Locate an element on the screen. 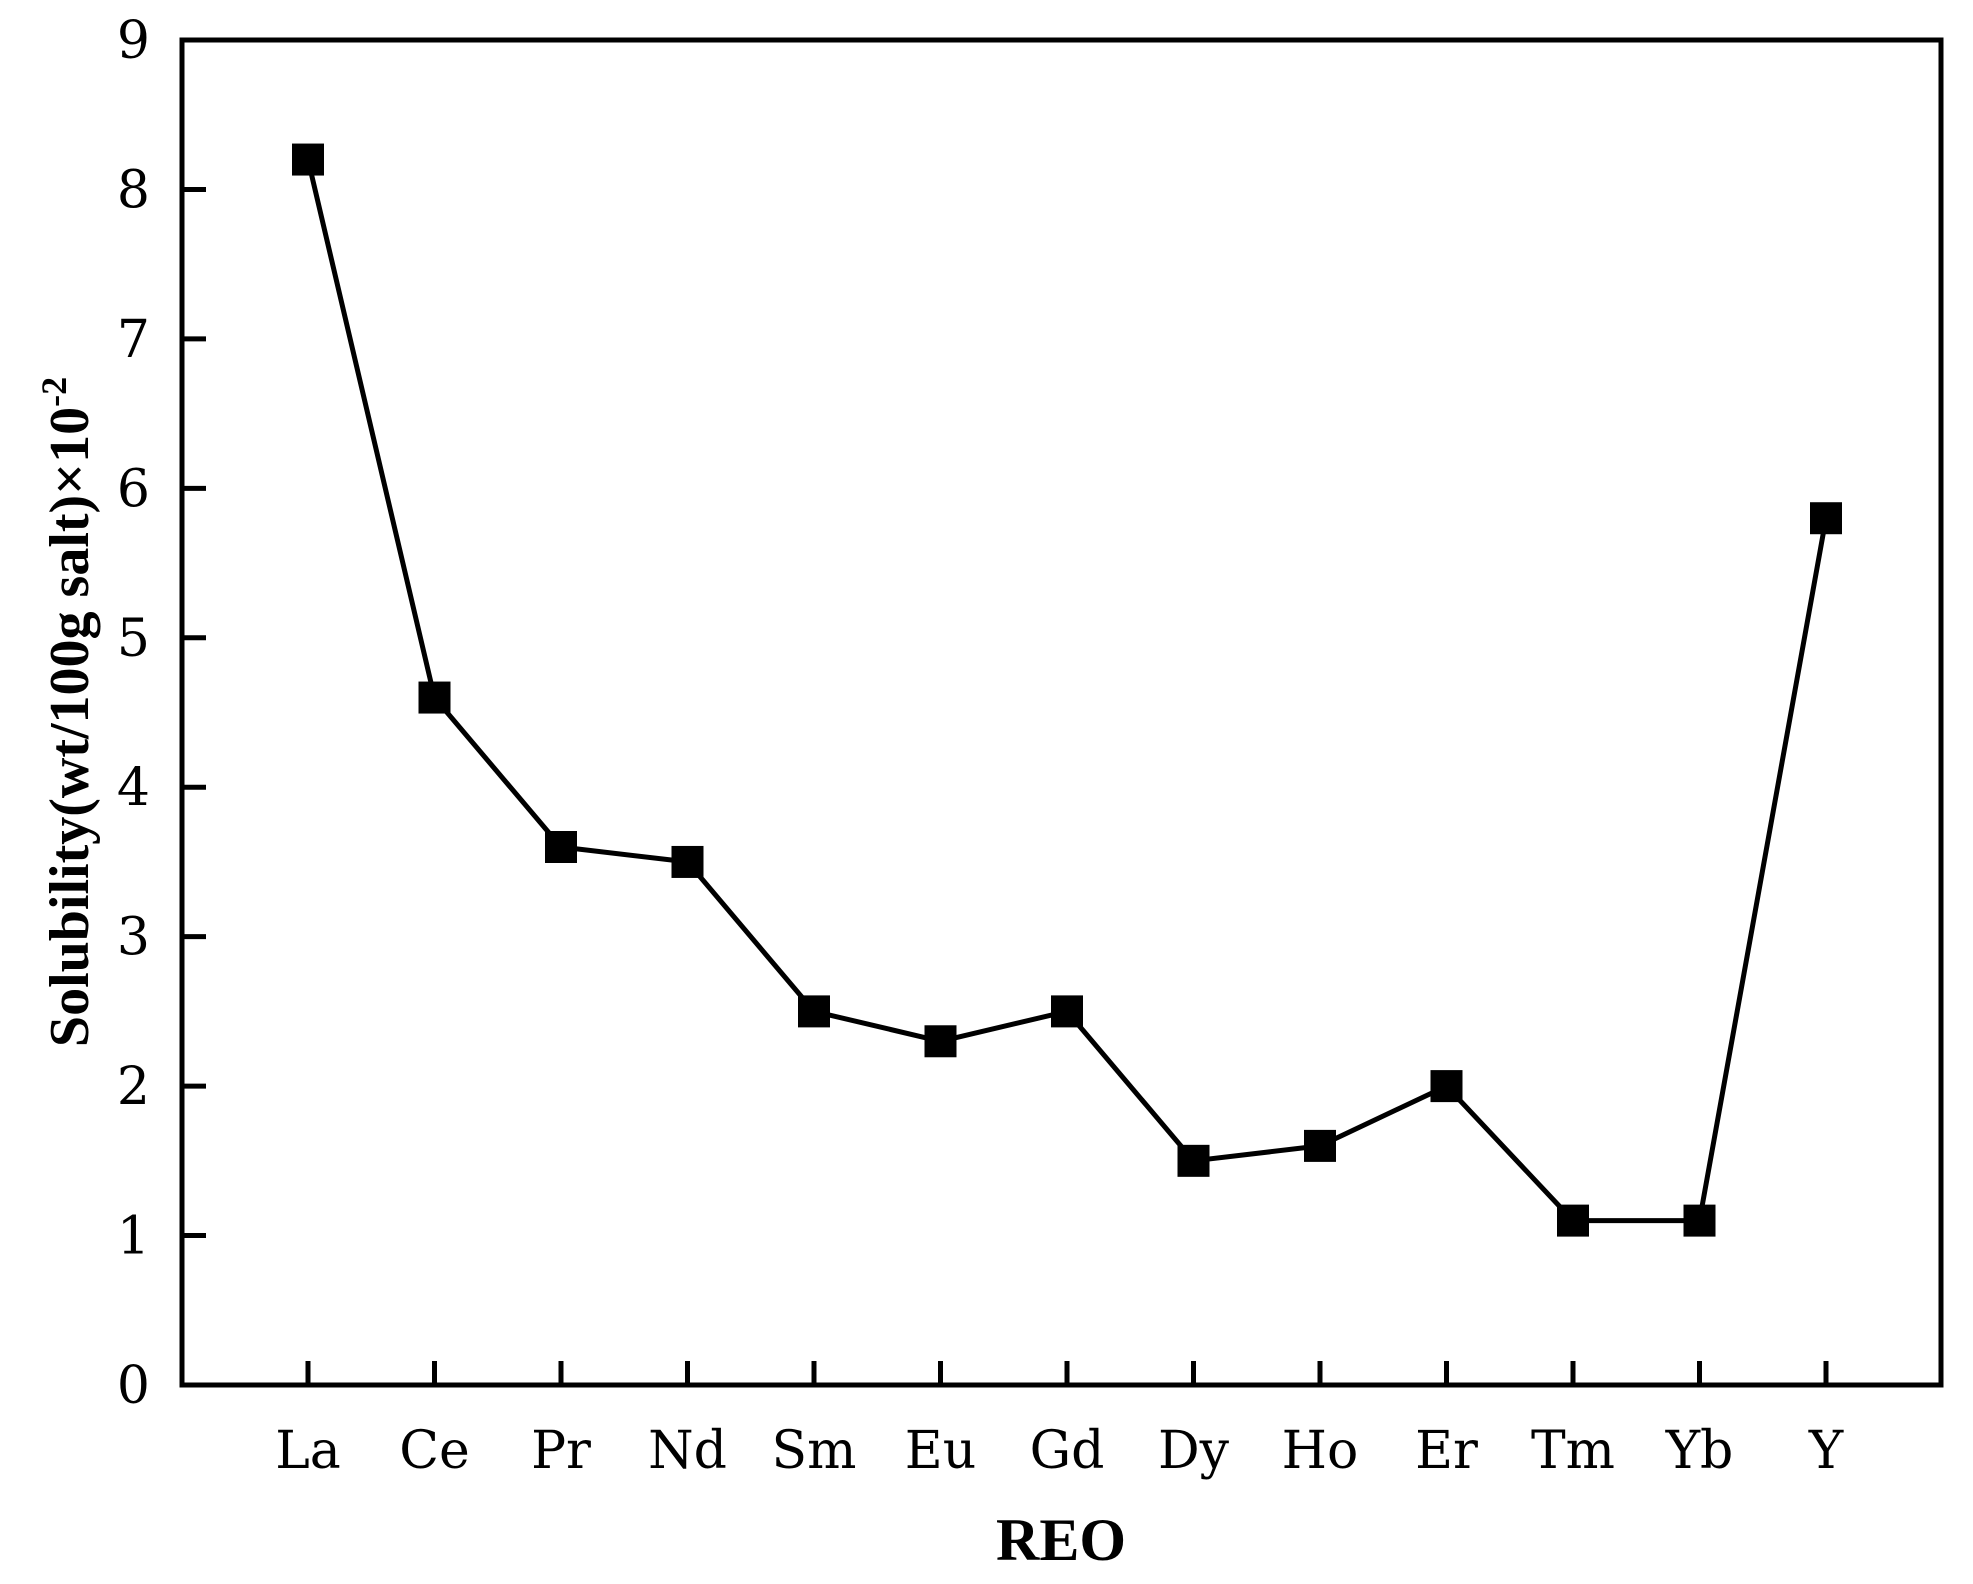 This screenshot has height=1584, width=1973. x-tick-label: Gd is located at coordinates (1067, 1451).